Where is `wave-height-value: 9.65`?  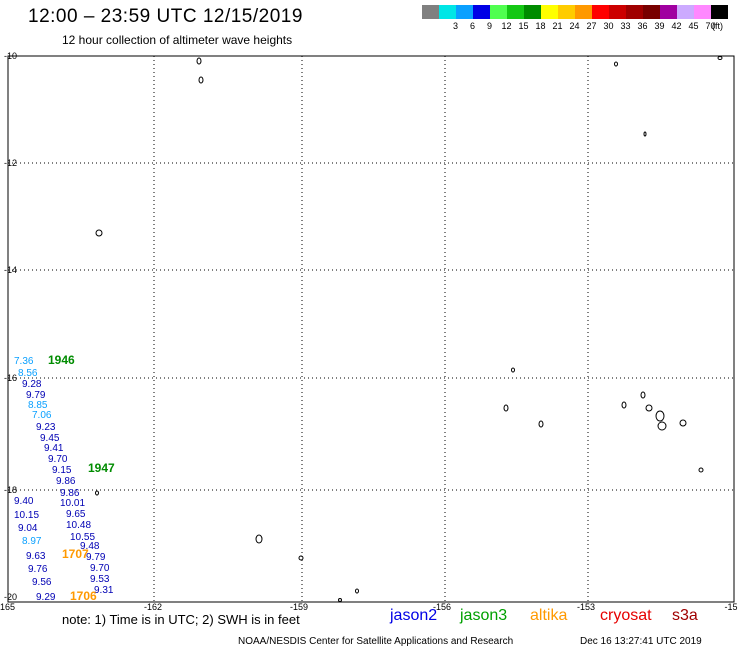
wave-height-value: 9.65 is located at coordinates (76, 514).